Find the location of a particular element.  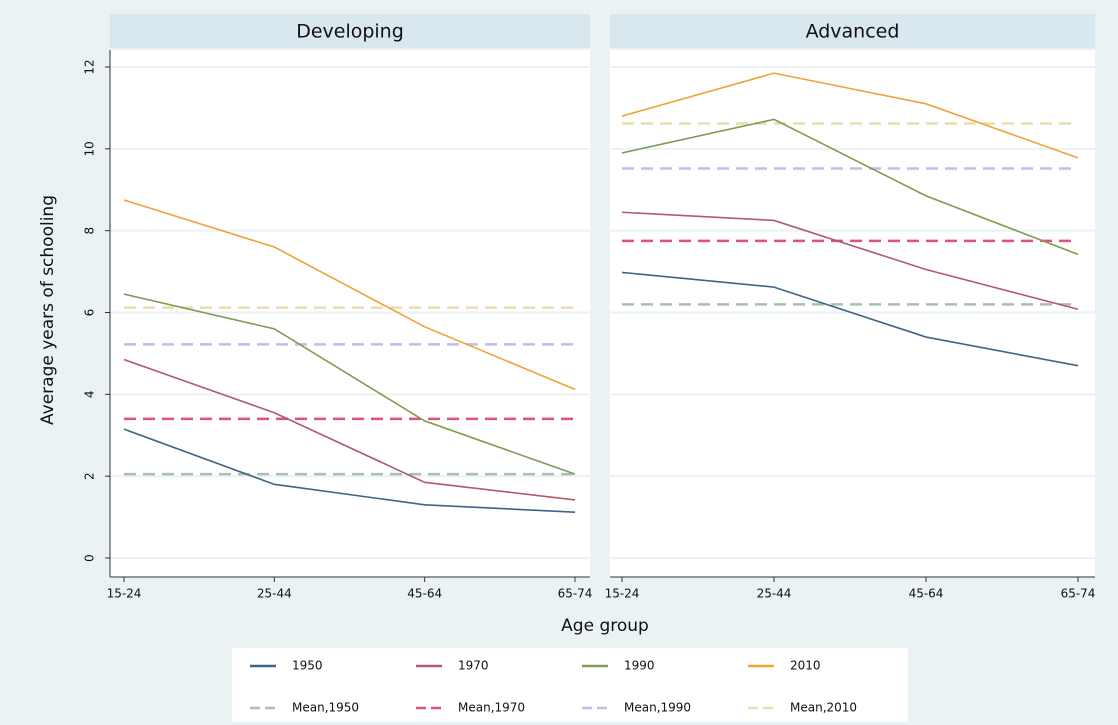

legend-label: 1970 is located at coordinates (473, 666).